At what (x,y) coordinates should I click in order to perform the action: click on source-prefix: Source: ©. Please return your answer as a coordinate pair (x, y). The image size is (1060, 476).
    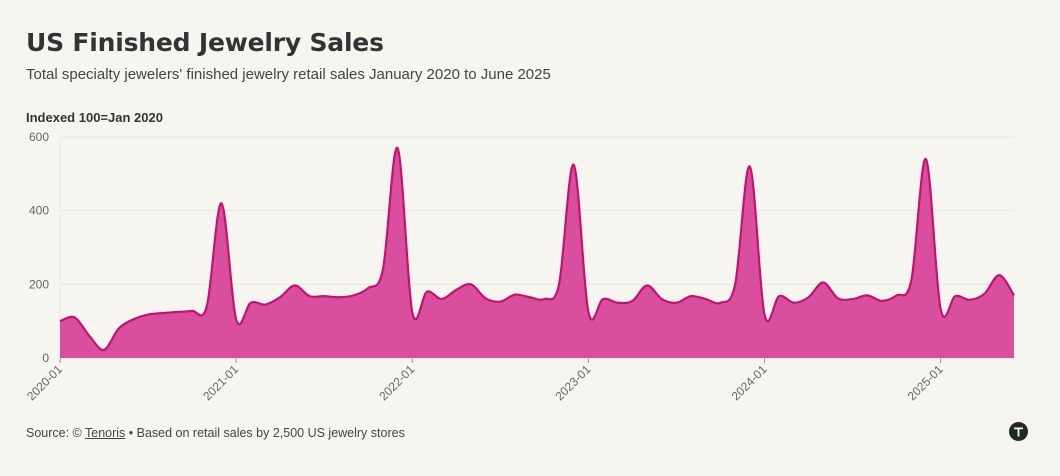
    Looking at the image, I should click on (56, 433).